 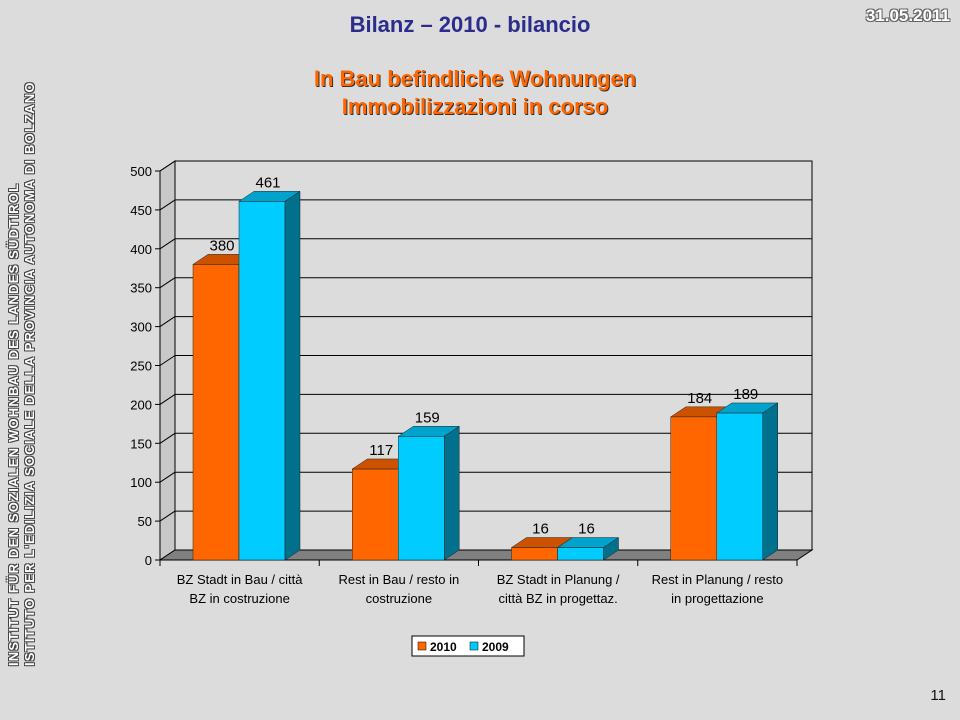 What do you see at coordinates (141, 171) in the screenshot?
I see `y-tick-label: 500` at bounding box center [141, 171].